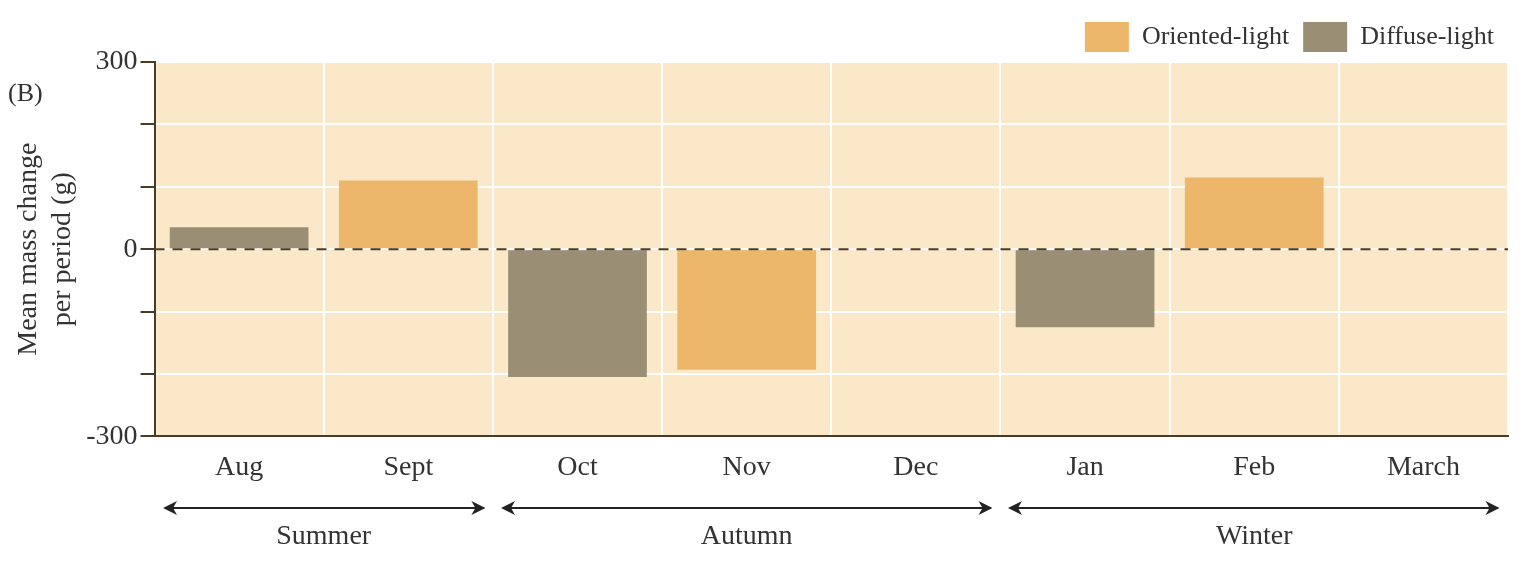  I want to click on y-axis-title: Mean mass change per period (g), so click(43, 249).